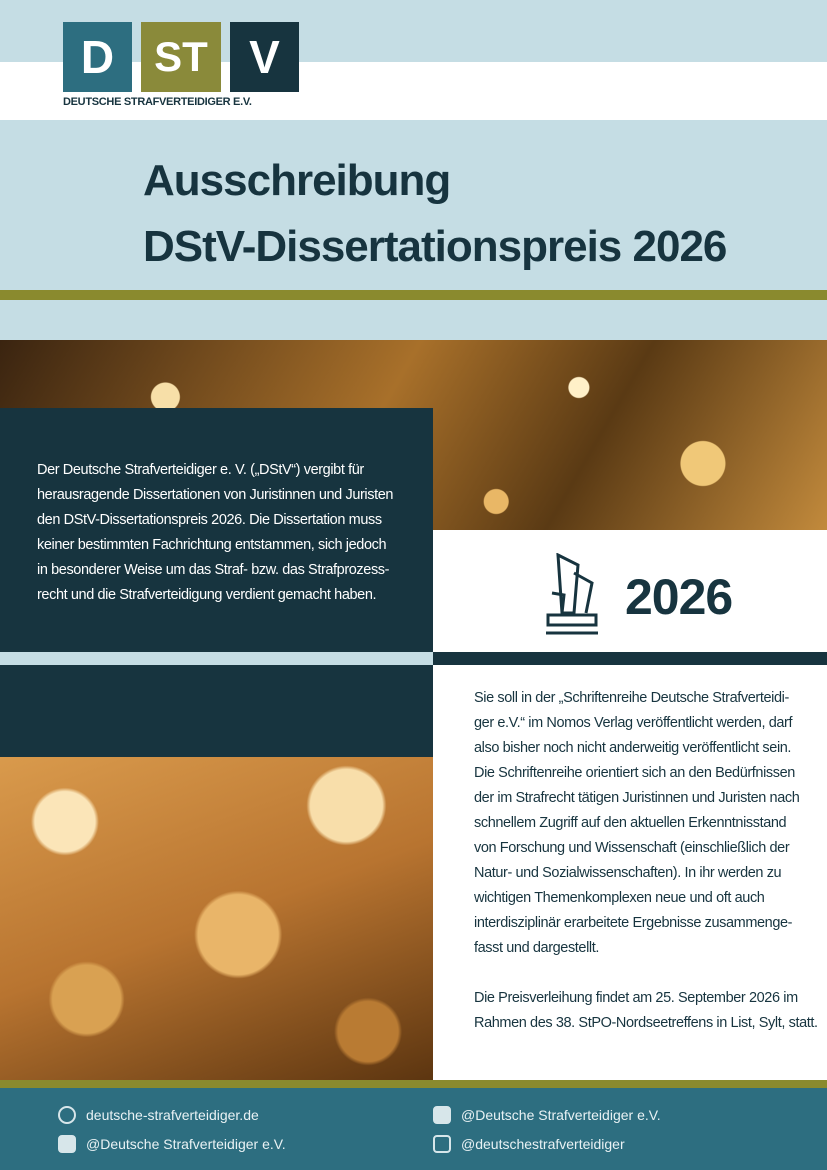 The width and height of the screenshot is (827, 1170). Describe the element at coordinates (413, 1129) in the screenshot. I see `footer` at that location.